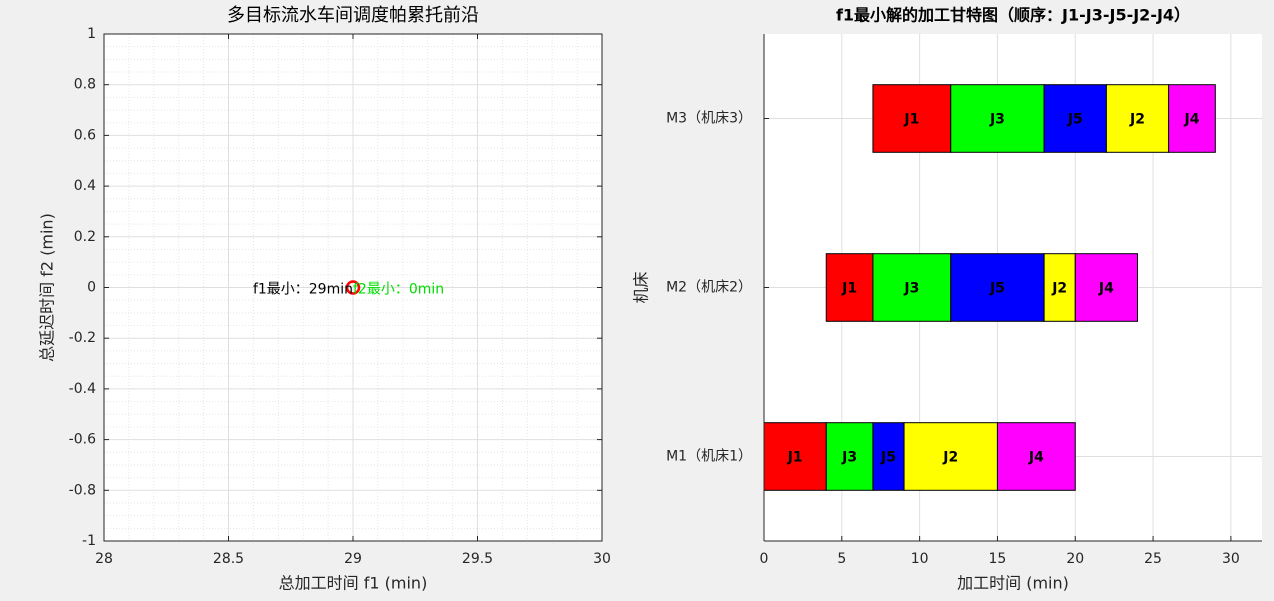 The height and width of the screenshot is (601, 1274). What do you see at coordinates (85, 135) in the screenshot?
I see `y-tick-label: 0.6` at bounding box center [85, 135].